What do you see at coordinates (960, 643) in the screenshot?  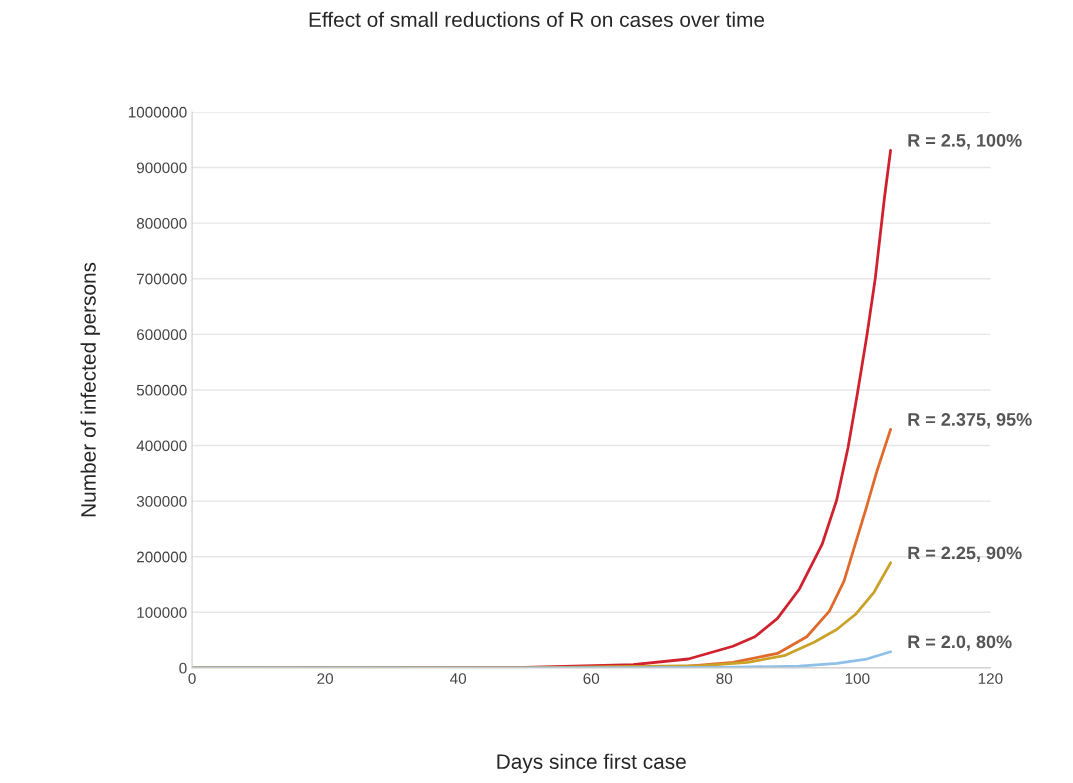 I see `series-label: R = 2.0, 80%` at bounding box center [960, 643].